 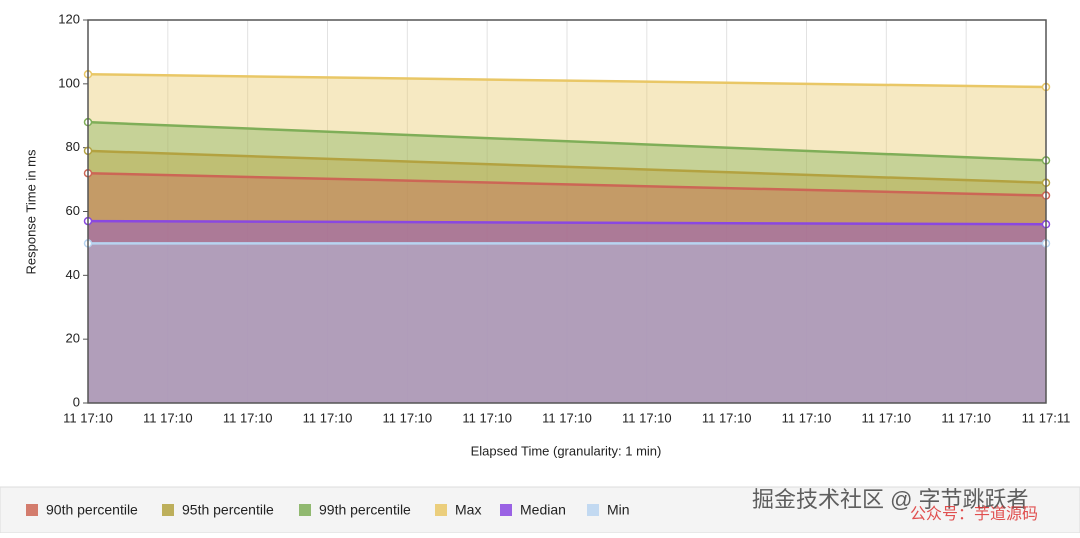 What do you see at coordinates (890, 499) in the screenshot?
I see `watermark: 掘金技术社区 @ 字节跳跃者` at bounding box center [890, 499].